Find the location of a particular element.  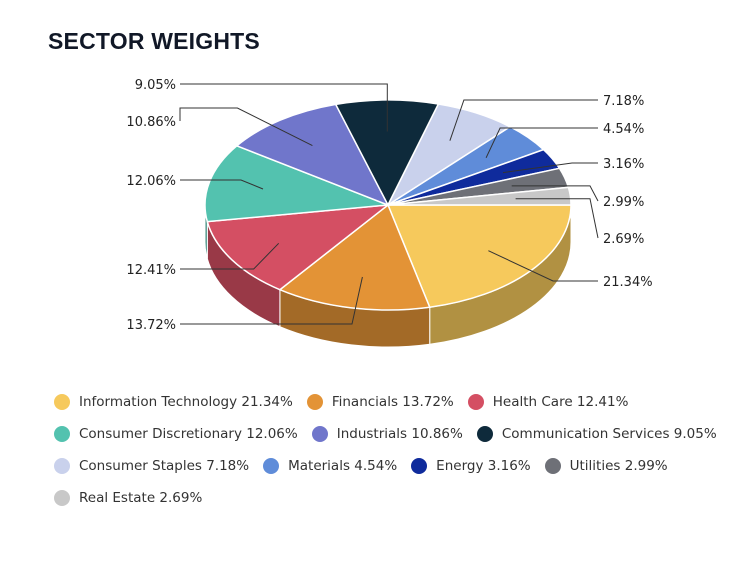

legend-item: Consumer Staples 7.18% is located at coordinates (151, 466).